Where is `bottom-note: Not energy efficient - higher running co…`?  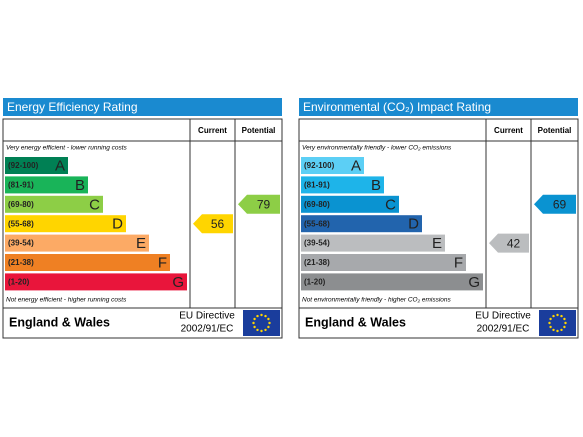
bottom-note: Not energy efficient - higher running co… is located at coordinates (66, 300).